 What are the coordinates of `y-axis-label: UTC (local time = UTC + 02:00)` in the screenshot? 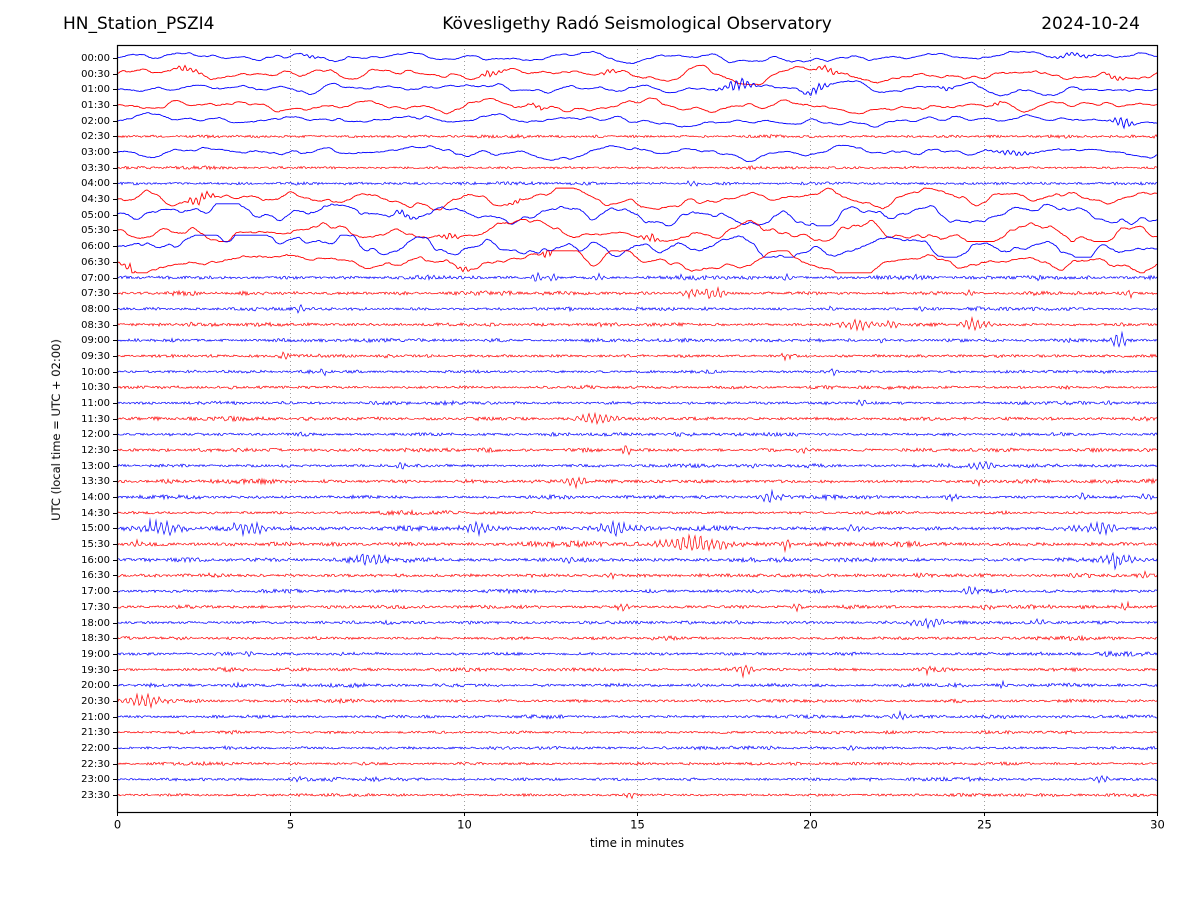 It's located at (56, 430).